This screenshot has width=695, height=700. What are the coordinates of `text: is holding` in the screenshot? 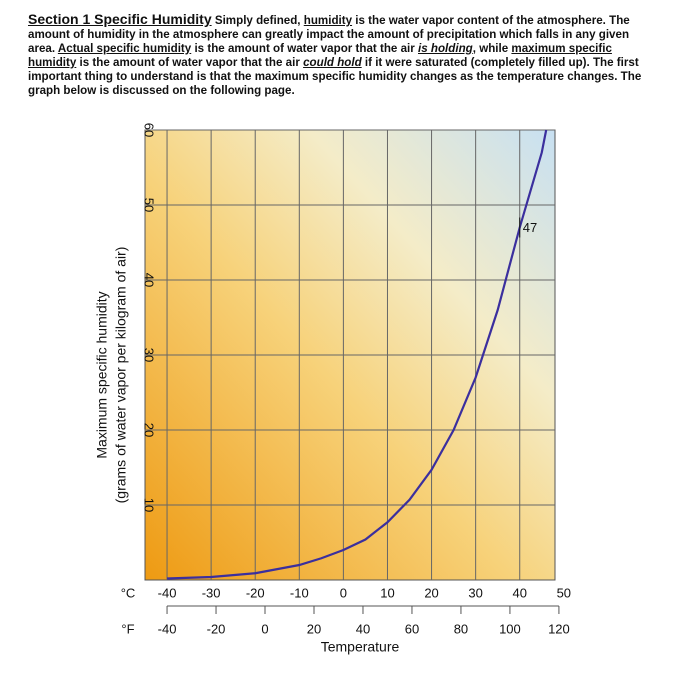 It's located at (445, 48).